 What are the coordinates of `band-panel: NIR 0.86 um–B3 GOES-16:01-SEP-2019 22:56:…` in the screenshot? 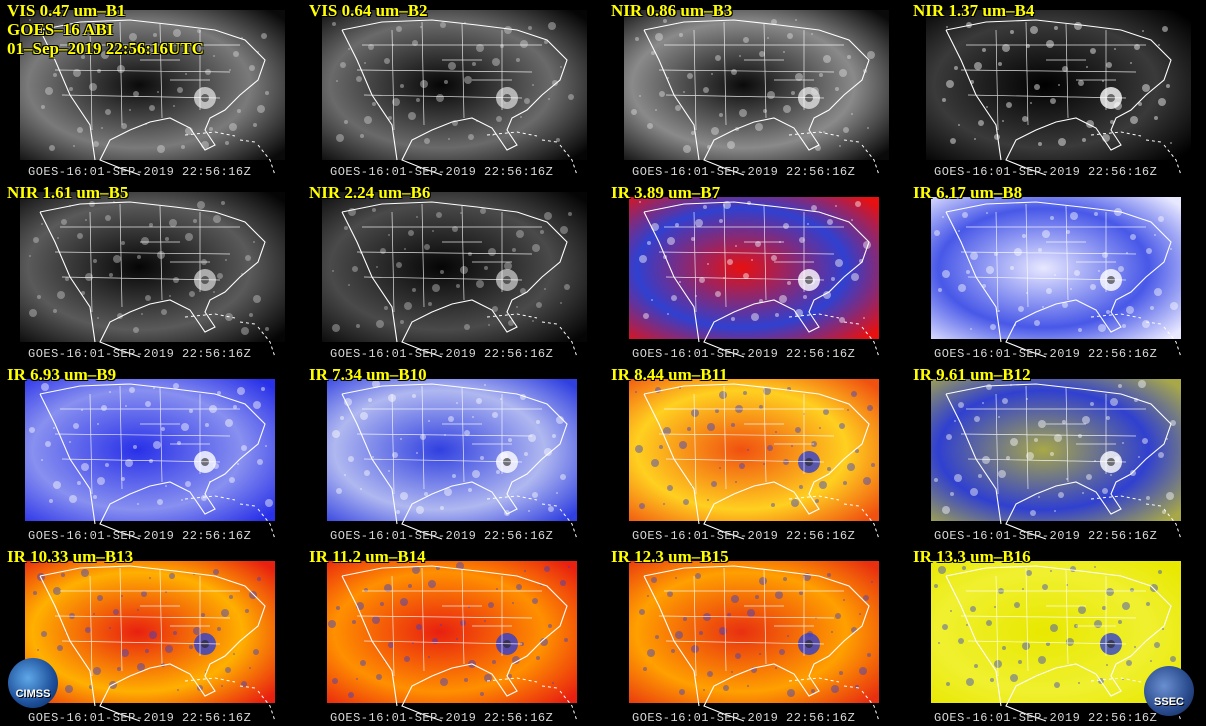 It's located at (754, 90).